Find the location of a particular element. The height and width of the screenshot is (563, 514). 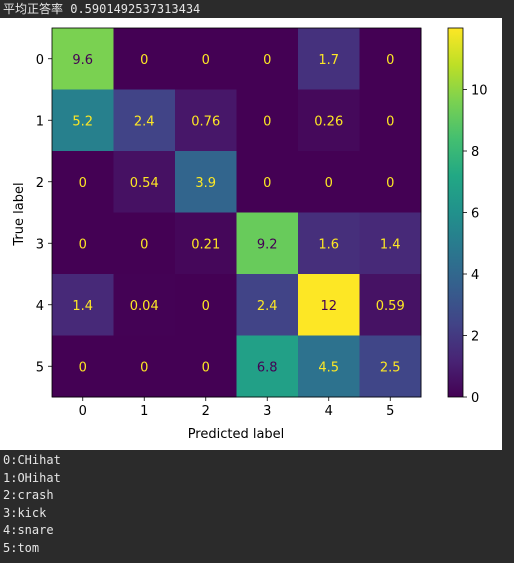

y-tick-label: 1 is located at coordinates (40, 121).